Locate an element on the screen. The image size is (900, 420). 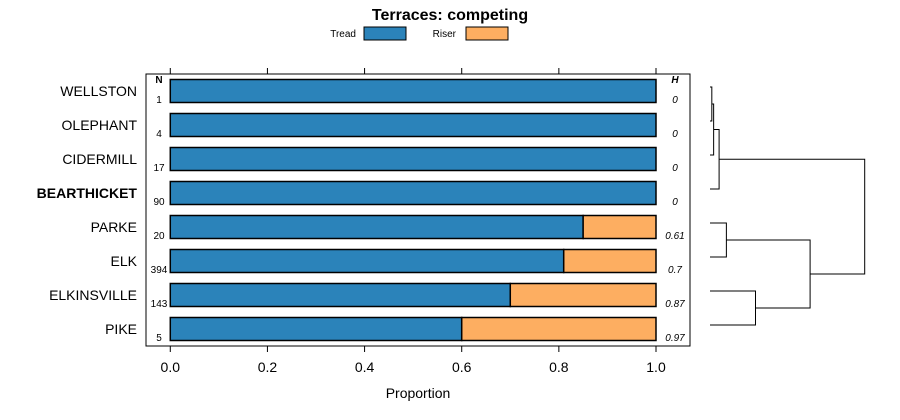
h-label-bearthicket: 0 is located at coordinates (675, 202).